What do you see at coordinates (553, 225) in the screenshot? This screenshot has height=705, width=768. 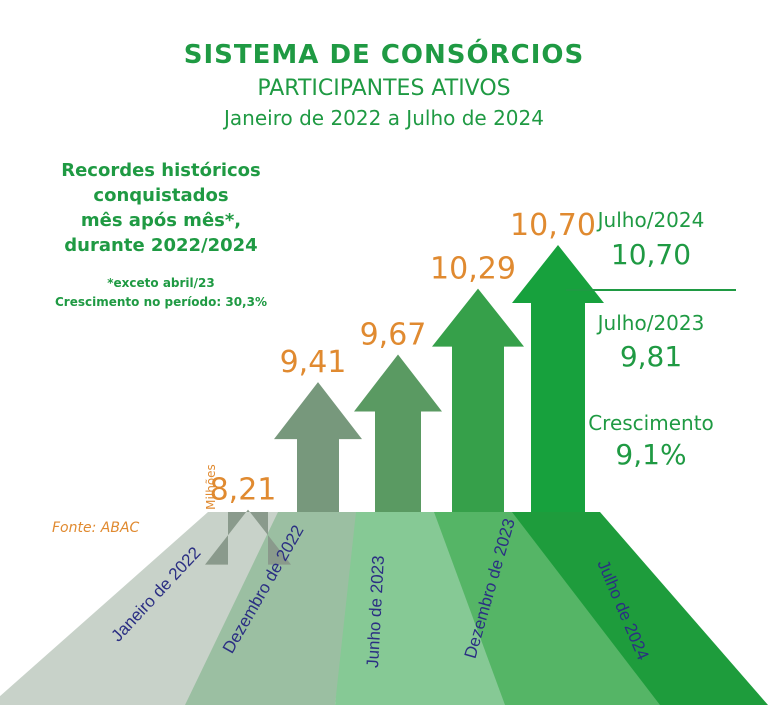 I see `value-label: 10,70` at bounding box center [553, 225].